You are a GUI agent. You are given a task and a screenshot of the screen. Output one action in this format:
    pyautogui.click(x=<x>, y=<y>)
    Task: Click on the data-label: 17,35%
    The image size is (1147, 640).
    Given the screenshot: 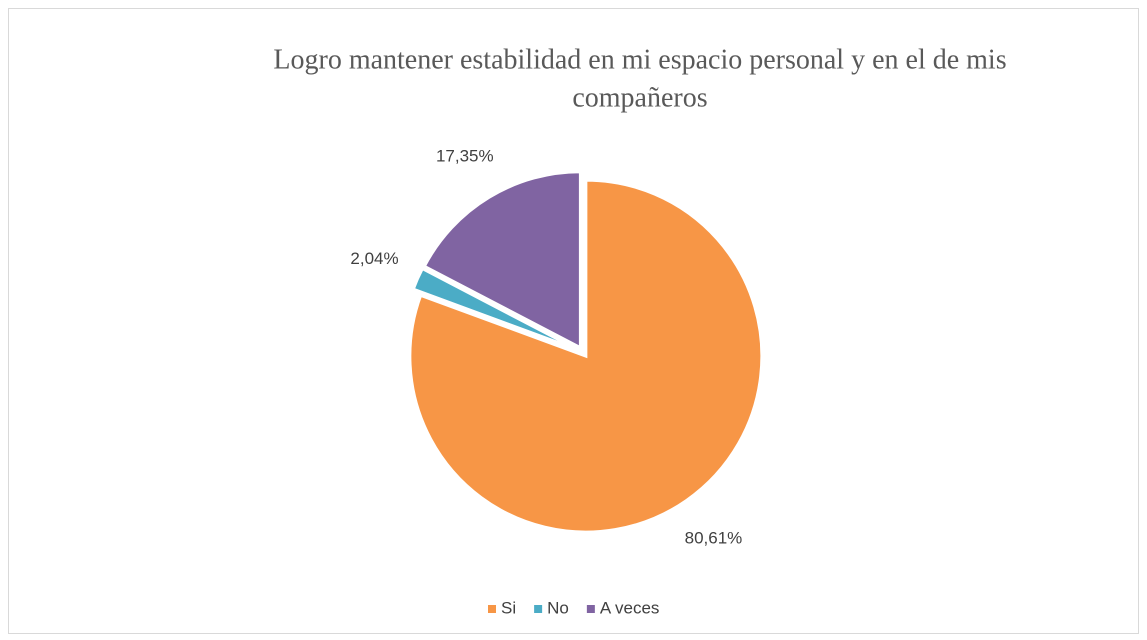 What is the action you would take?
    pyautogui.click(x=465, y=156)
    